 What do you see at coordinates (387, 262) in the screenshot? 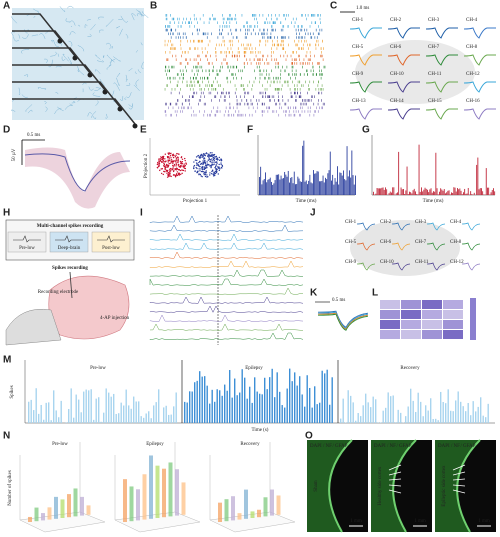
I see `label: CH-10` at bounding box center [387, 262].